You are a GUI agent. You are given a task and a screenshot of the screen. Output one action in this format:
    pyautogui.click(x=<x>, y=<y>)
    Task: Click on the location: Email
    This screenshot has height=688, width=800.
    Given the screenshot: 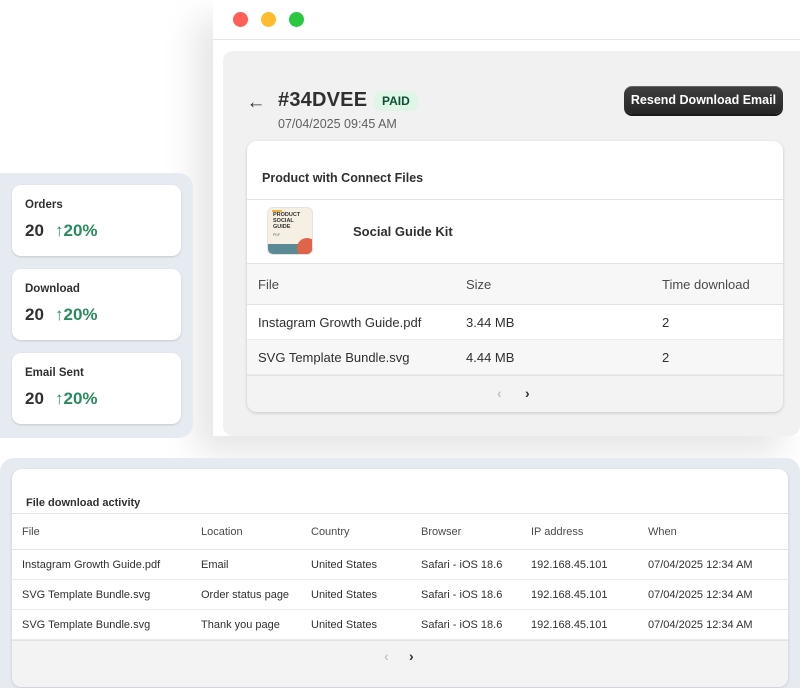 What is the action you would take?
    pyautogui.click(x=215, y=564)
    